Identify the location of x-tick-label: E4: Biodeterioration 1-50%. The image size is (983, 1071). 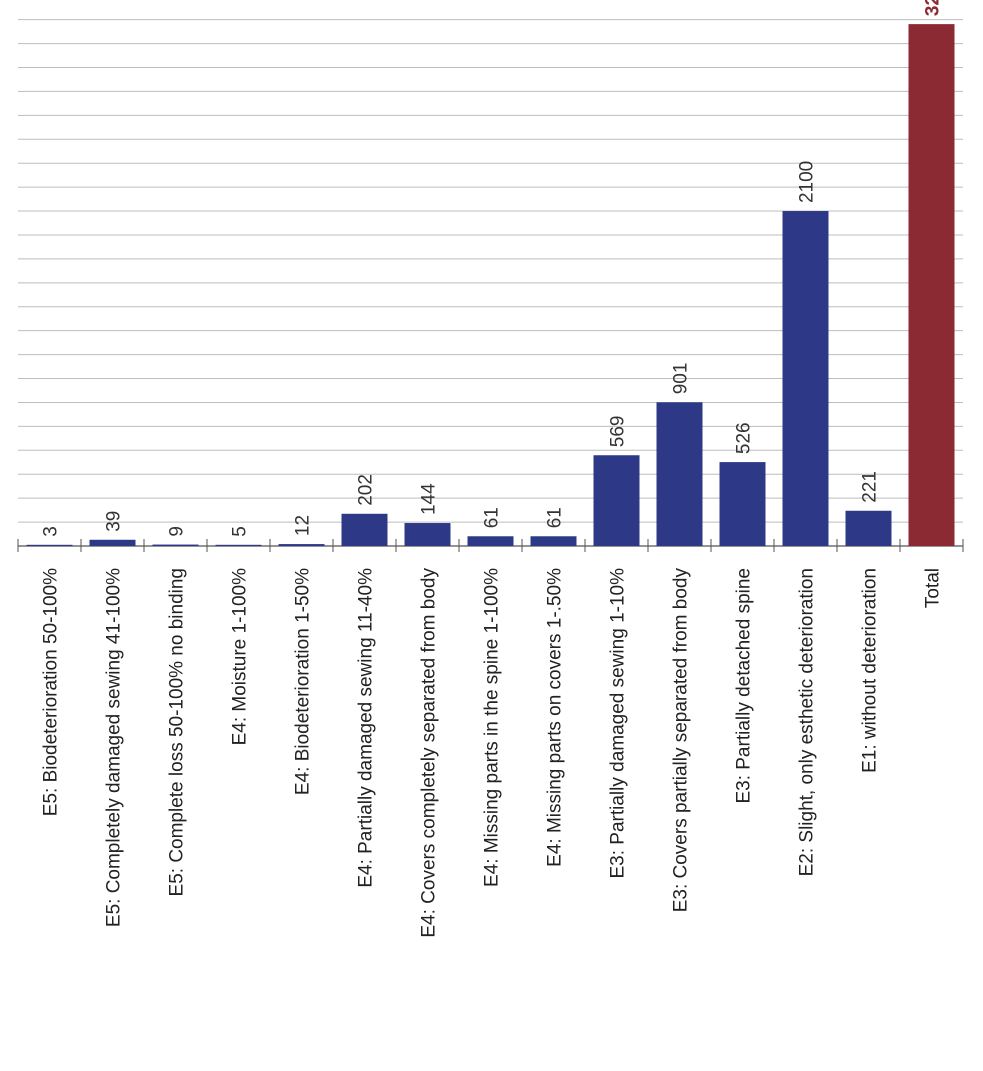
(303, 681).